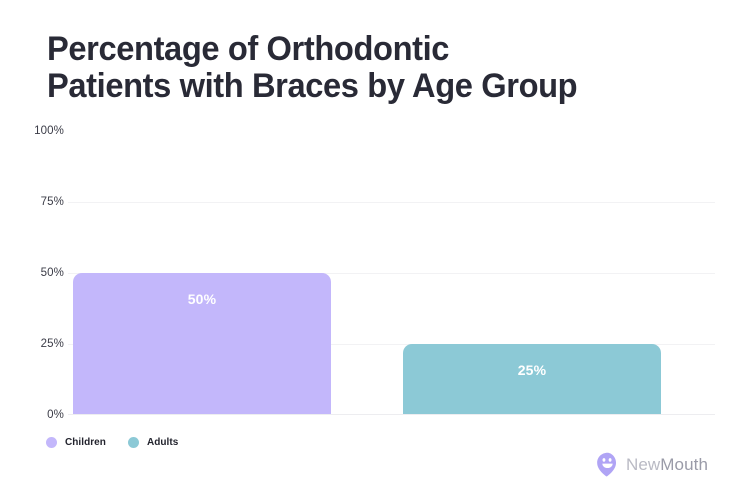  I want to click on brand-name: NewMouth, so click(667, 465).